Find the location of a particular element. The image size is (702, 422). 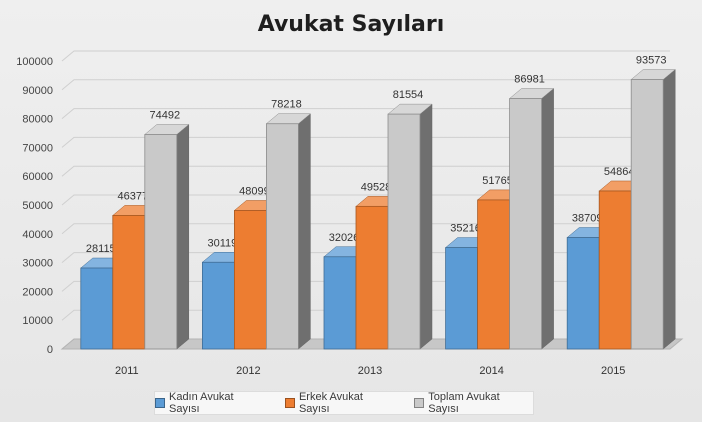

legend-swatch-kadin is located at coordinates (160, 403).